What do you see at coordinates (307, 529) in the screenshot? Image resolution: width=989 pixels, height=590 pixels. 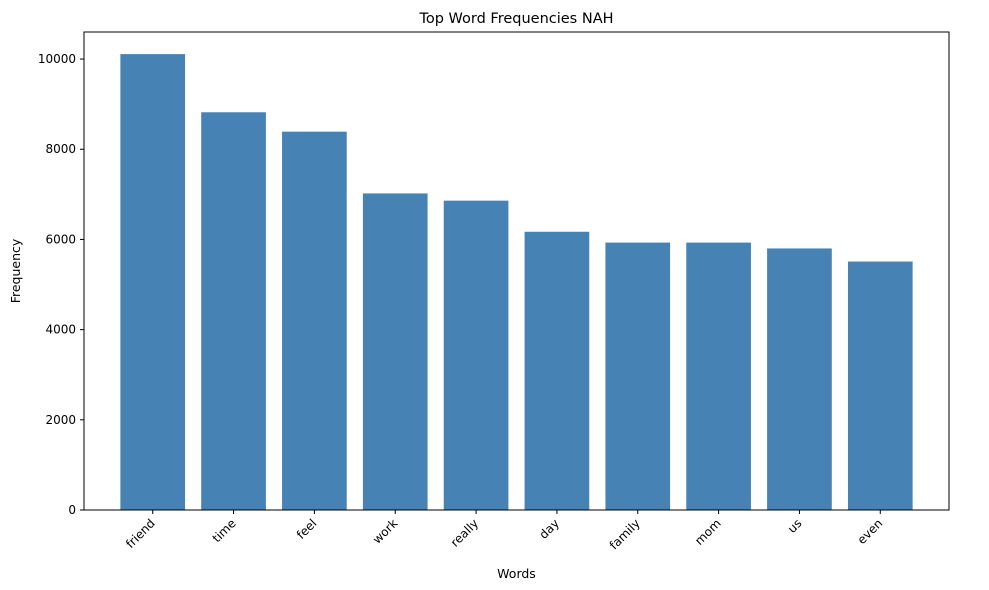 I see `x-tick-label-feel: feel` at bounding box center [307, 529].